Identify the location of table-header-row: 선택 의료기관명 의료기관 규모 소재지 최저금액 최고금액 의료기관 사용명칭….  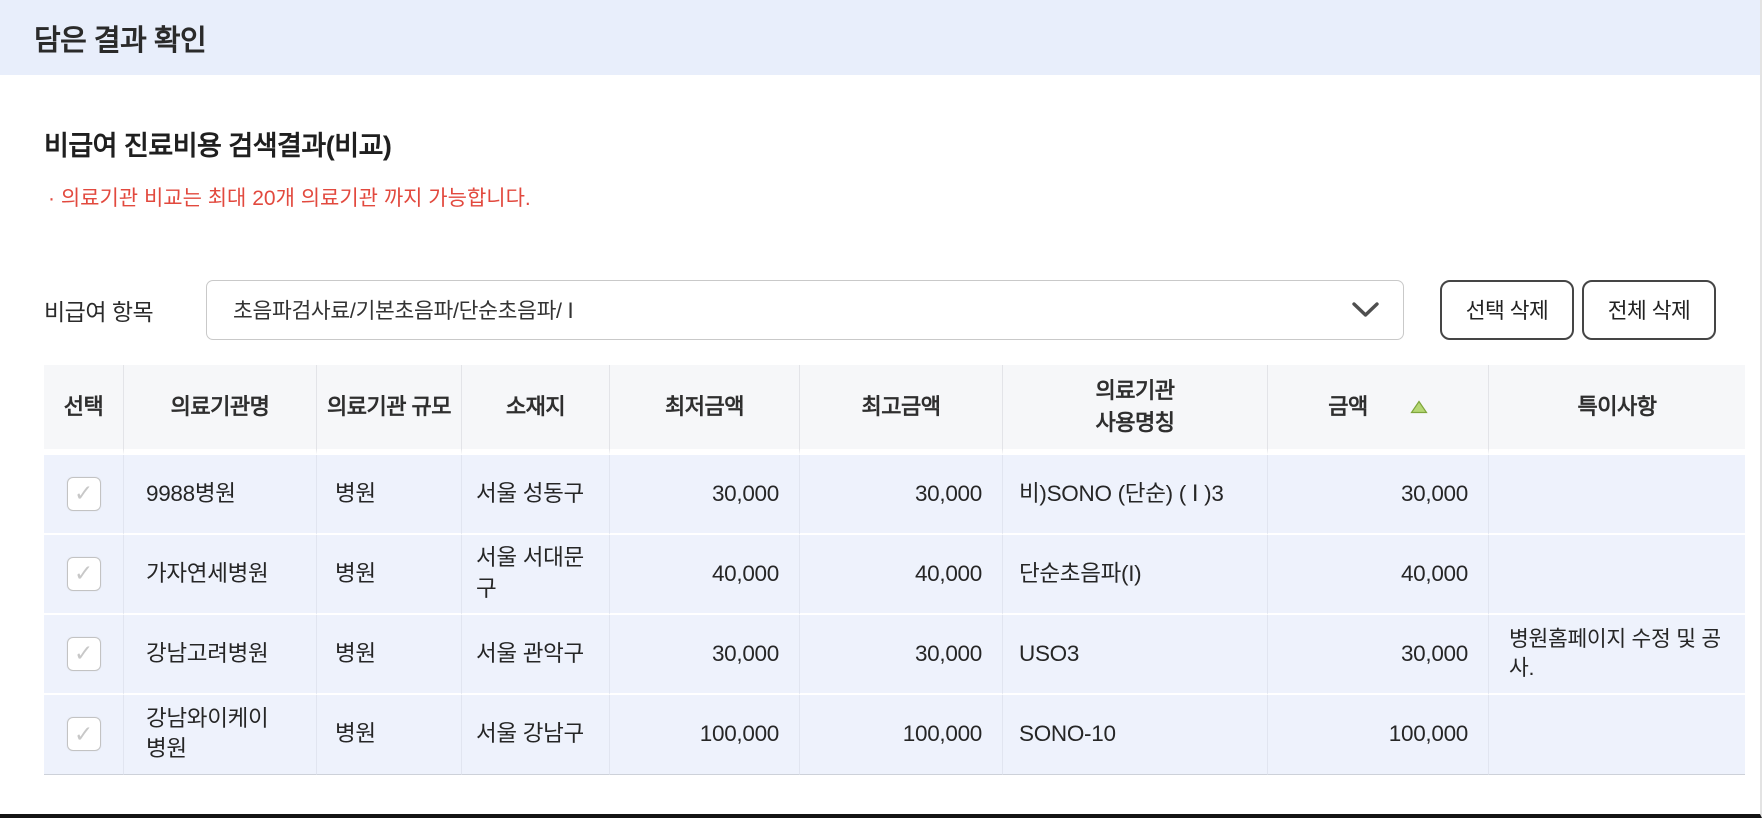
(894, 409).